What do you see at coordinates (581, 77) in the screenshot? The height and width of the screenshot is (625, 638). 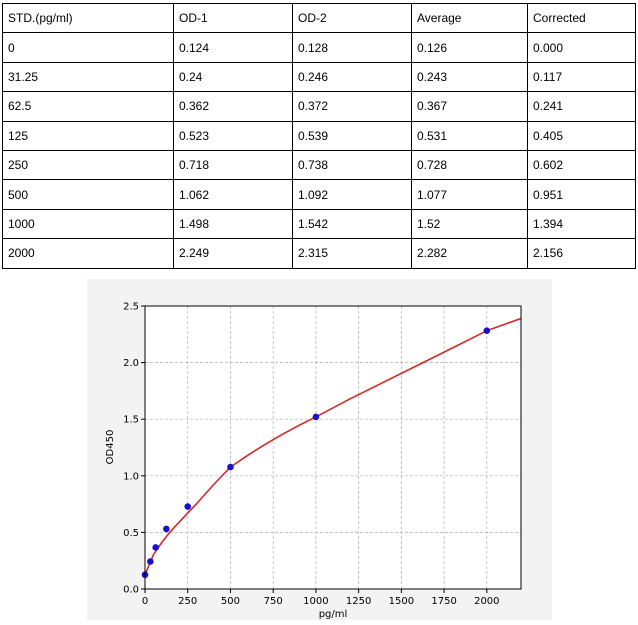 I see `table-cell: 0.117` at bounding box center [581, 77].